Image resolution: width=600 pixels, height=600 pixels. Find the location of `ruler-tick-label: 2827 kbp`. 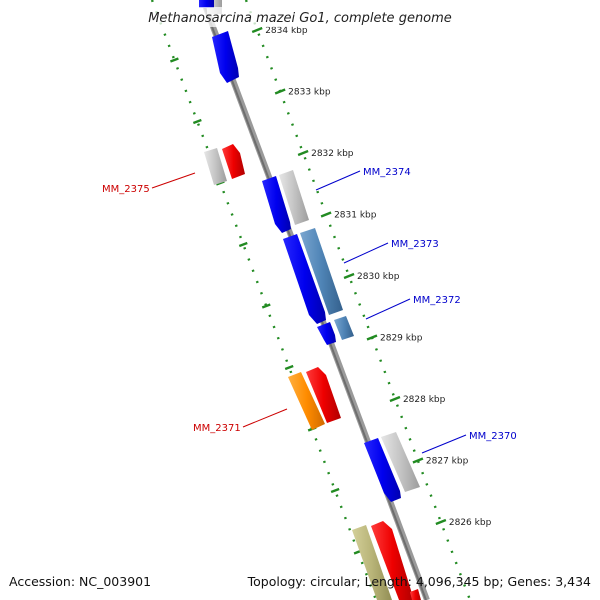

ruler-tick-label: 2827 kbp is located at coordinates (447, 462).